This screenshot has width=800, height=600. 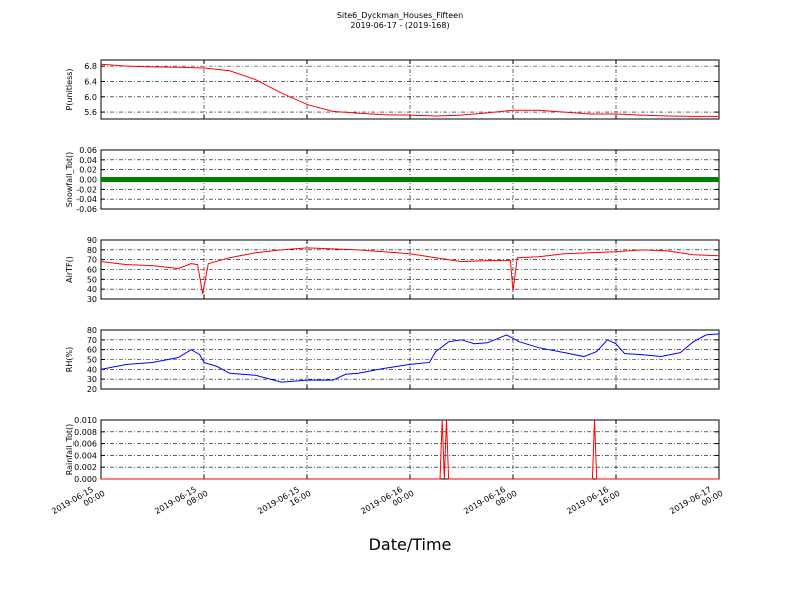 What do you see at coordinates (85, 432) in the screenshot?
I see `y-tick-label: 0.008` at bounding box center [85, 432].